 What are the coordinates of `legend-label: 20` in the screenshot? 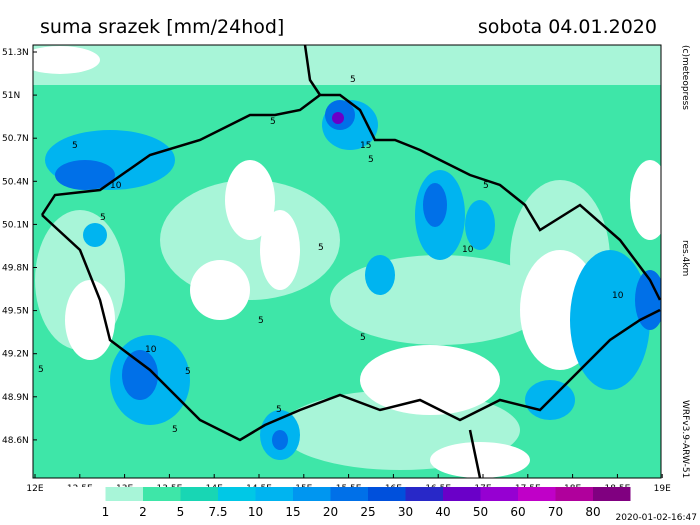 It's located at (330, 512).